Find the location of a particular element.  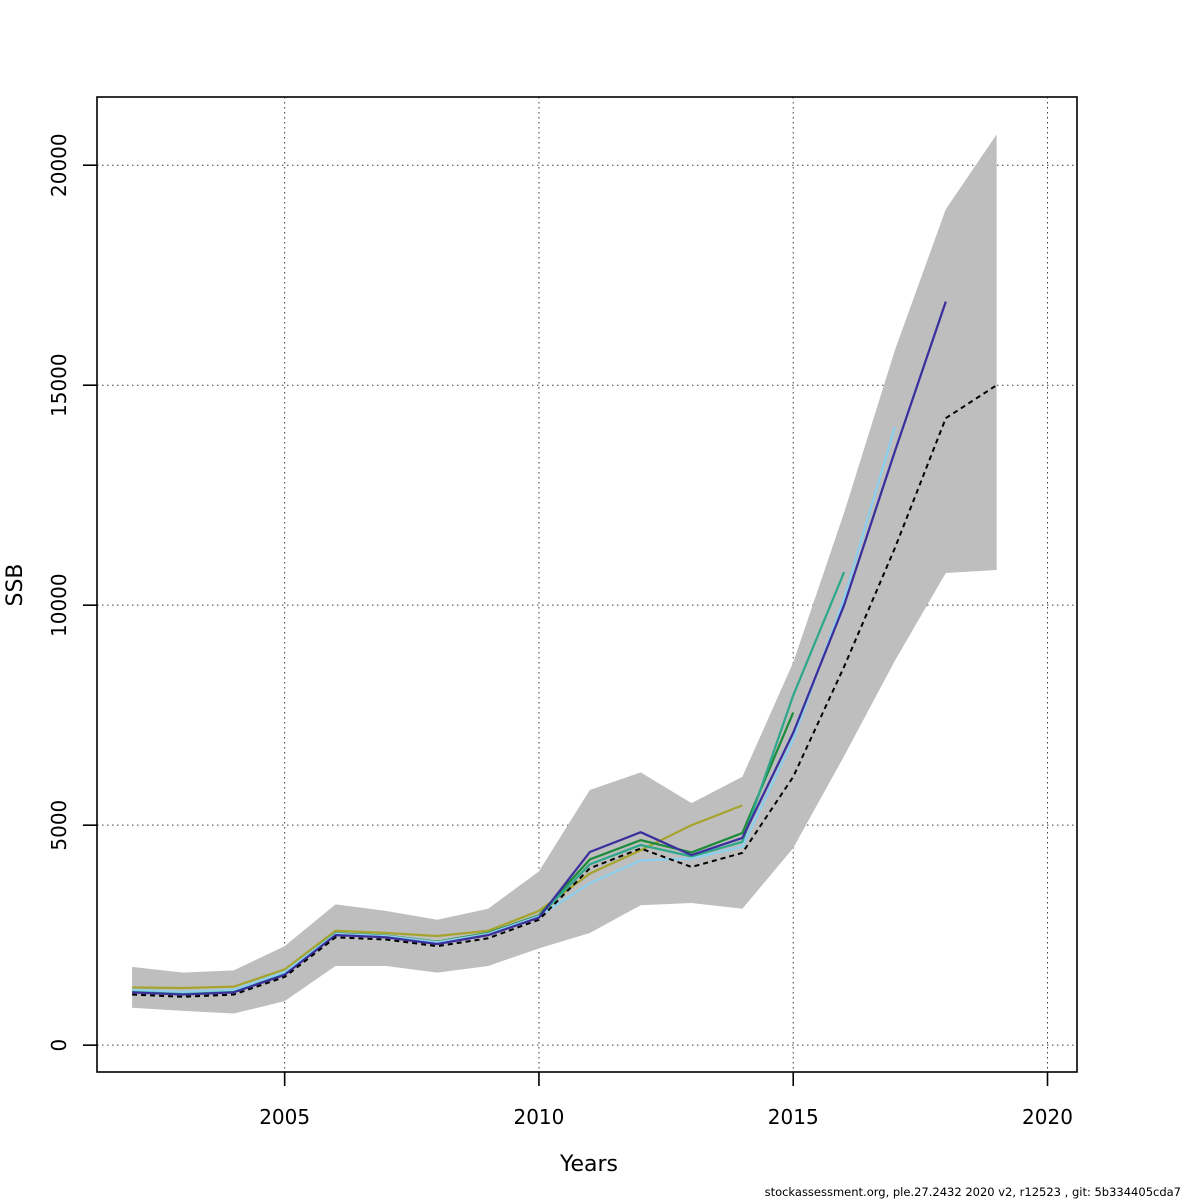

y-tick-label-10000: 10000 is located at coordinates (59, 605).